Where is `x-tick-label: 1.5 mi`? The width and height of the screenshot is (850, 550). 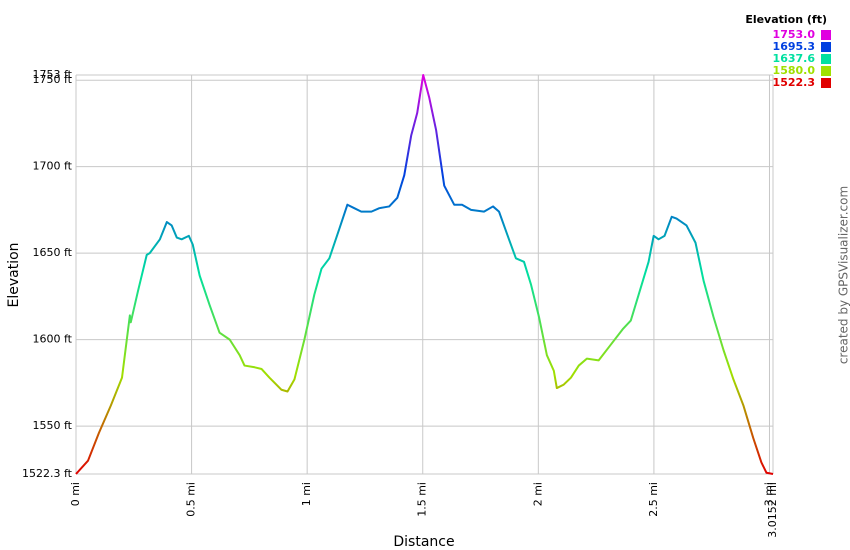 x-tick-label: 1.5 mi is located at coordinates (422, 499).